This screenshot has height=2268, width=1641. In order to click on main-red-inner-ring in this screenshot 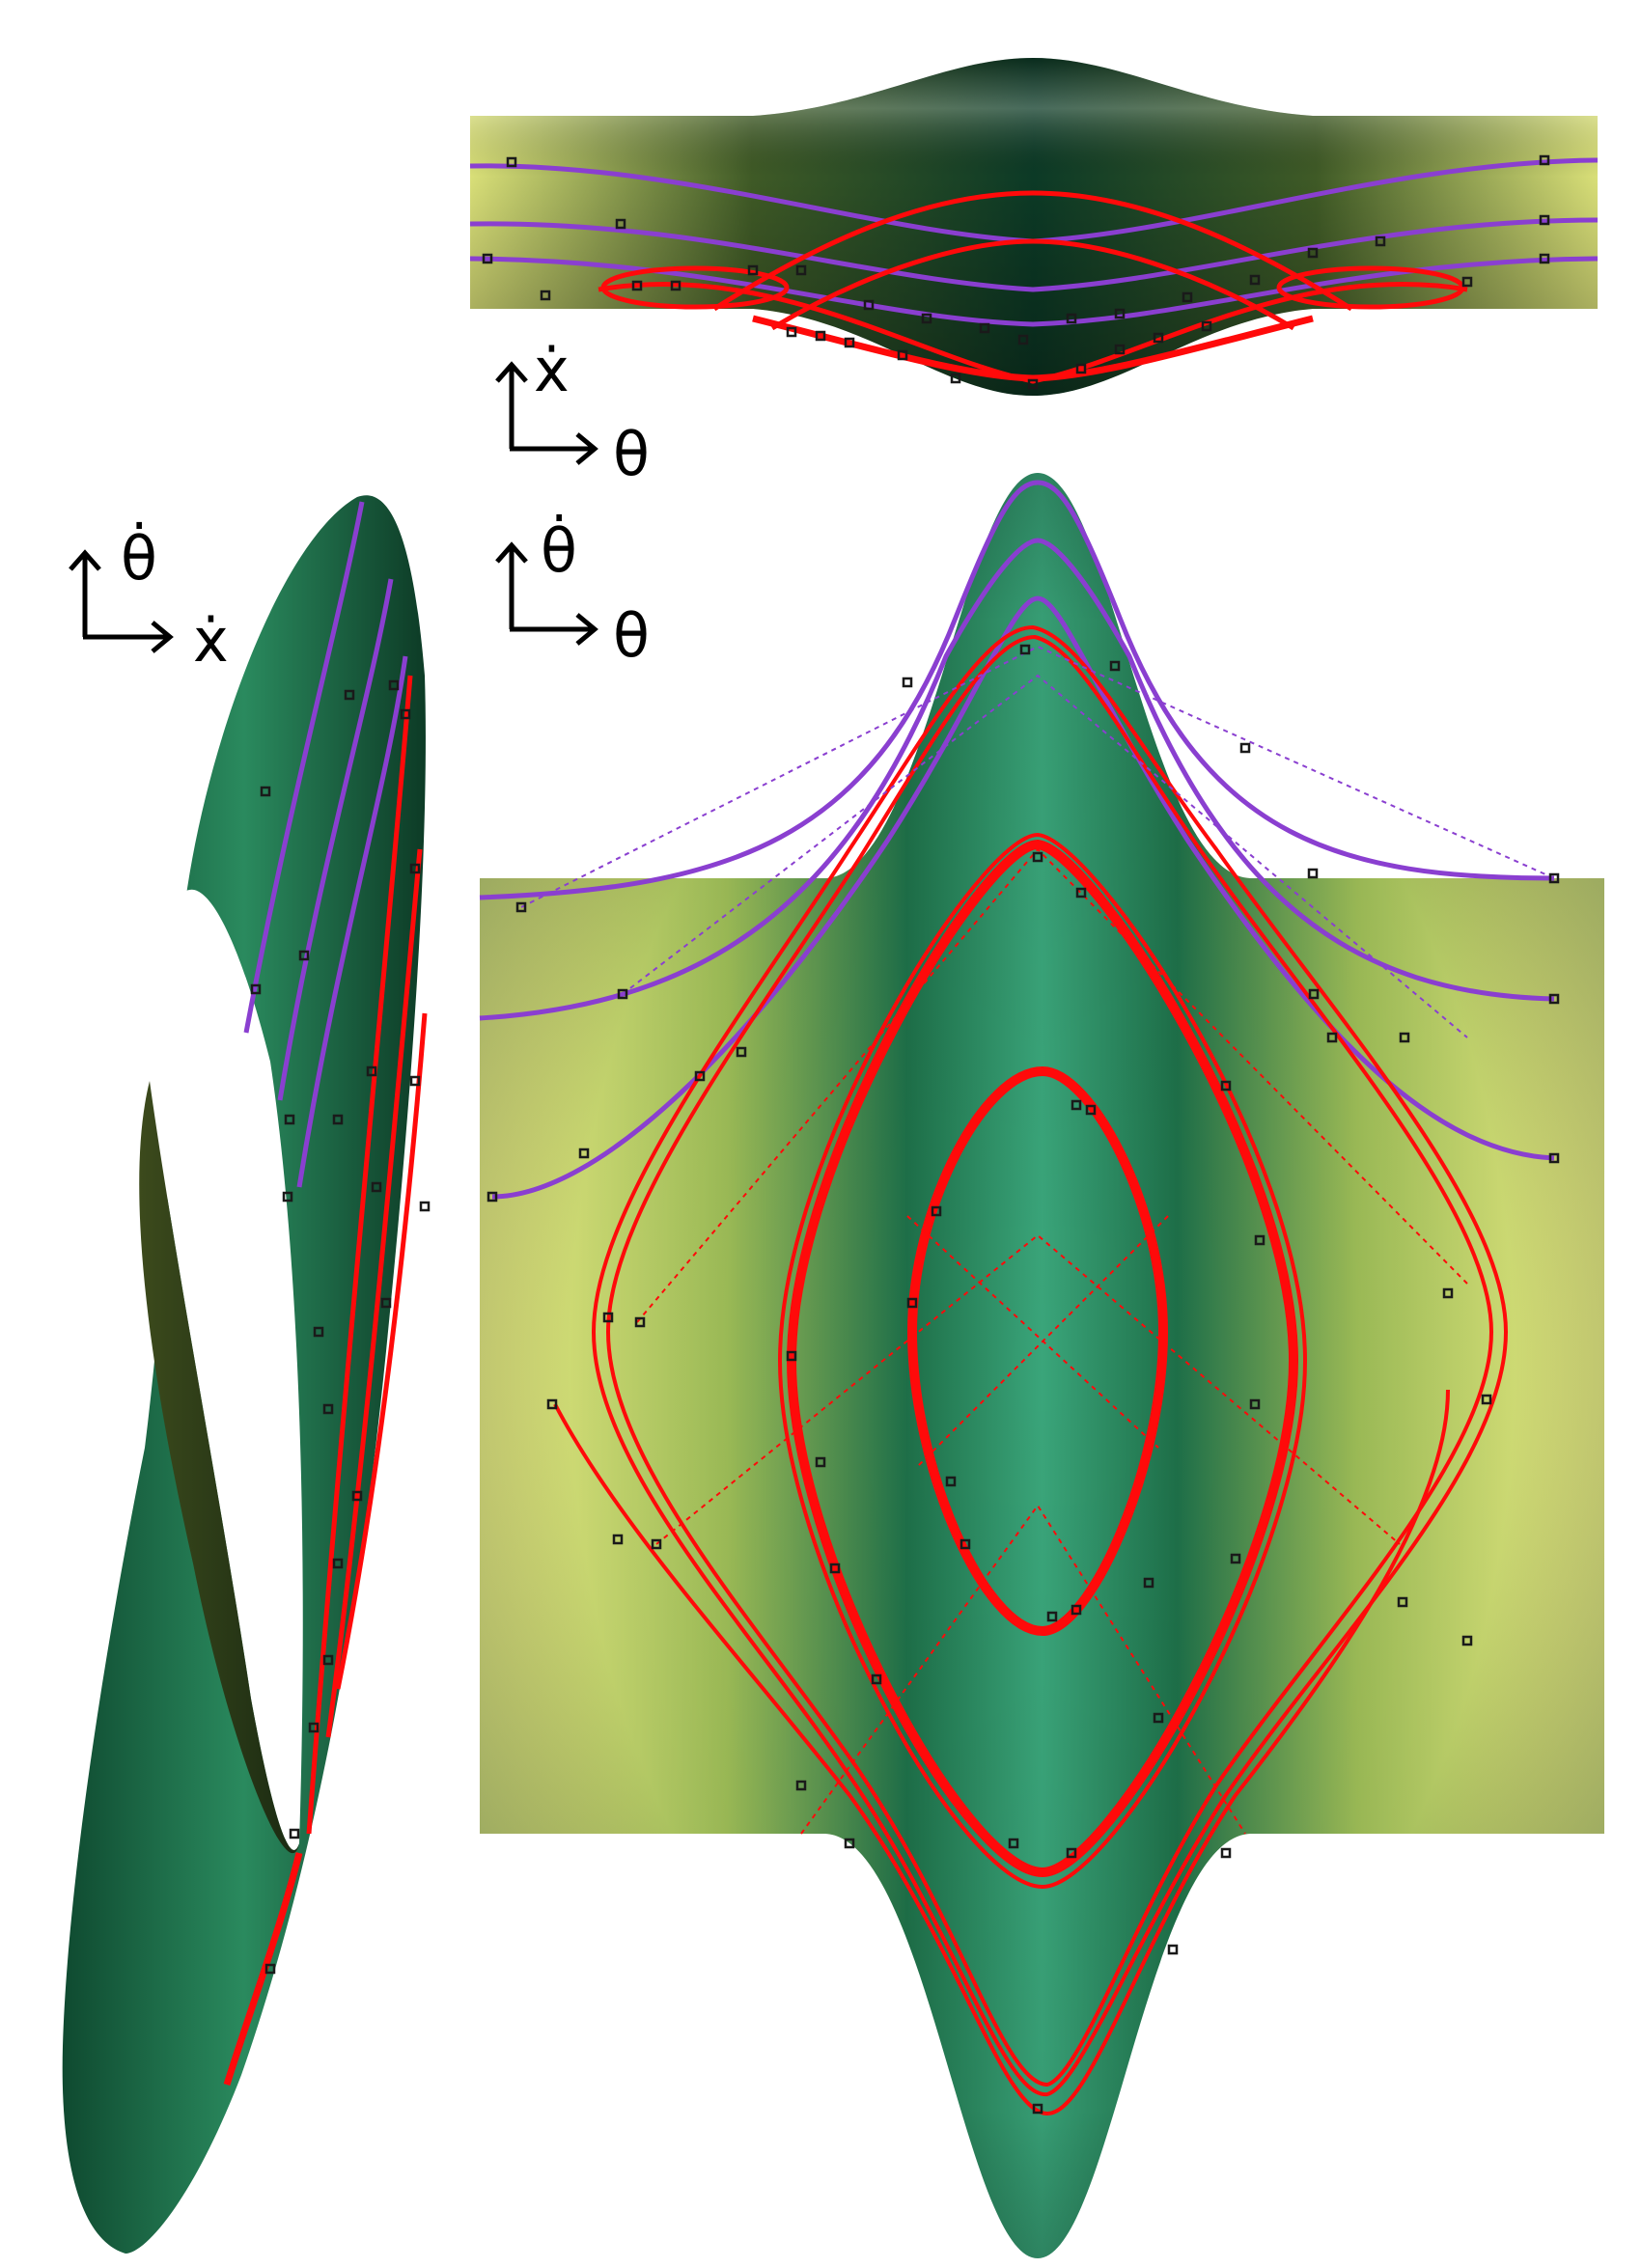, I will do `click(1037, 1351)`.